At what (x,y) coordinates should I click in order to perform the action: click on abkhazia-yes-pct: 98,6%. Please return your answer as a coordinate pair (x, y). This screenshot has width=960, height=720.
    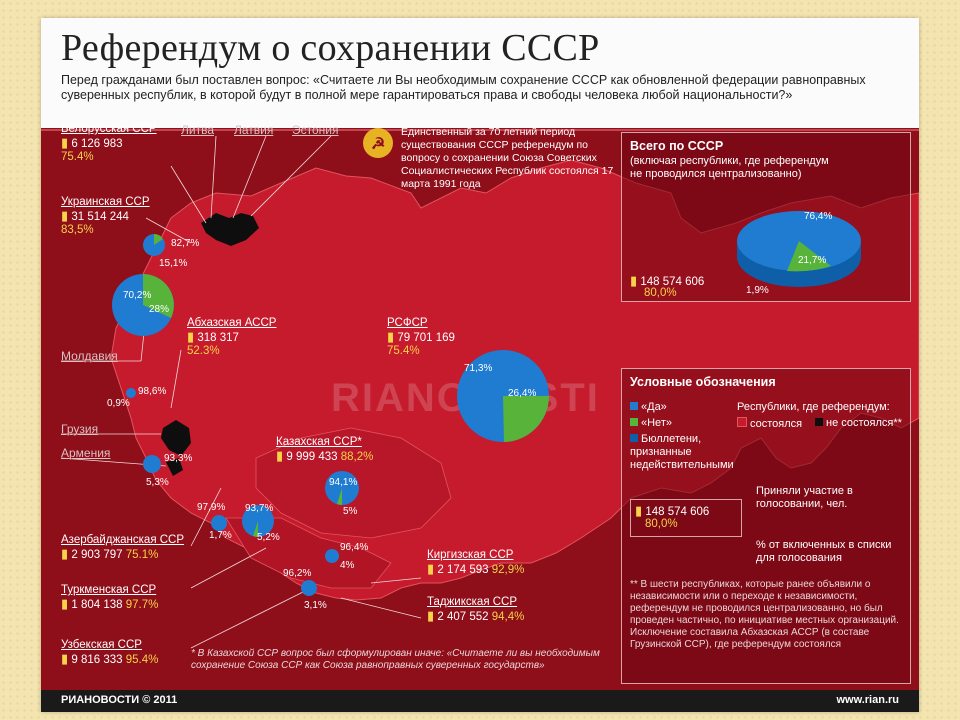
    Looking at the image, I should click on (152, 391).